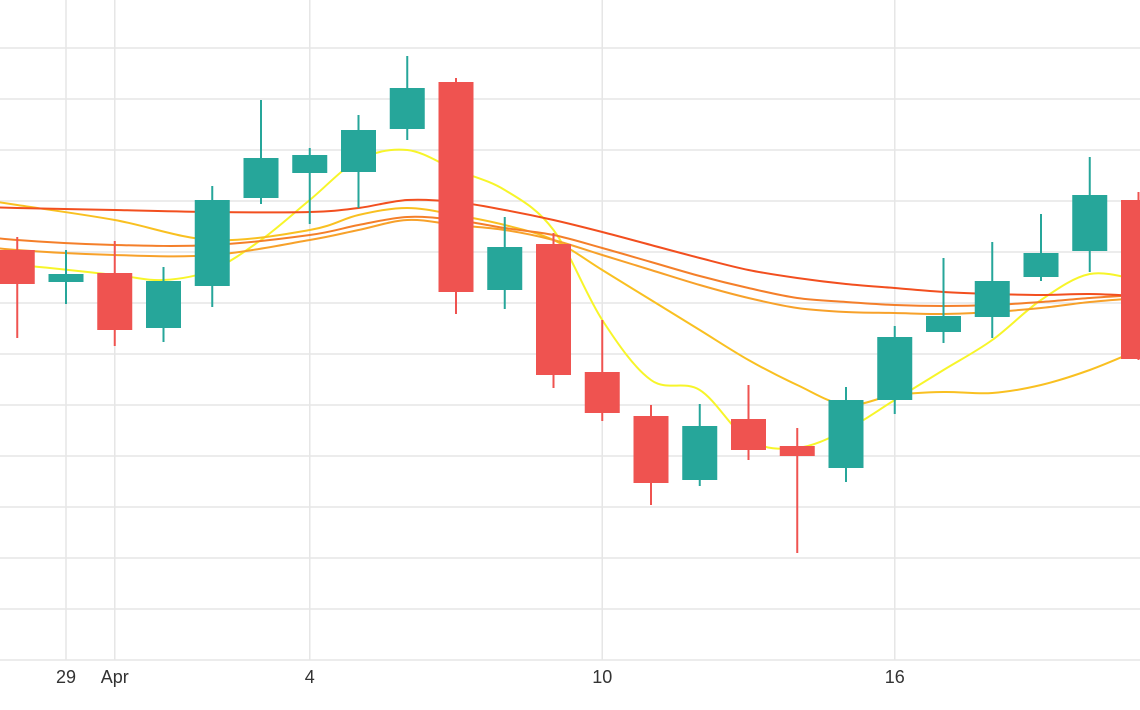 The image size is (1140, 710). I want to click on x-tick-label: 29, so click(66, 677).